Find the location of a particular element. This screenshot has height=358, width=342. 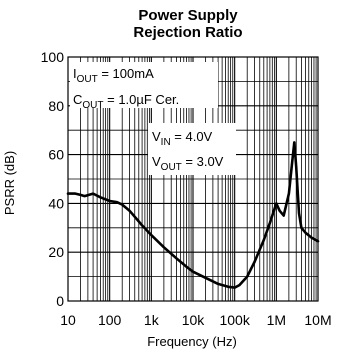

x-tick-label: 10M is located at coordinates (317, 320).